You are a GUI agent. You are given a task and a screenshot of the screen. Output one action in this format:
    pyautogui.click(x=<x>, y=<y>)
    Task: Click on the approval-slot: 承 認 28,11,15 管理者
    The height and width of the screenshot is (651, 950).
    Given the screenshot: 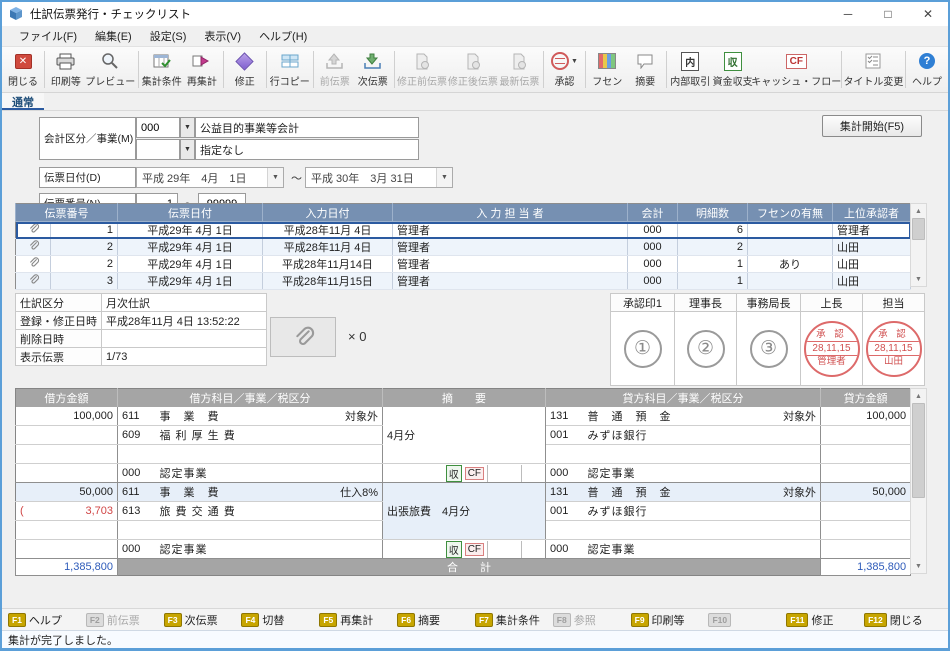 What is the action you would take?
    pyautogui.click(x=831, y=348)
    